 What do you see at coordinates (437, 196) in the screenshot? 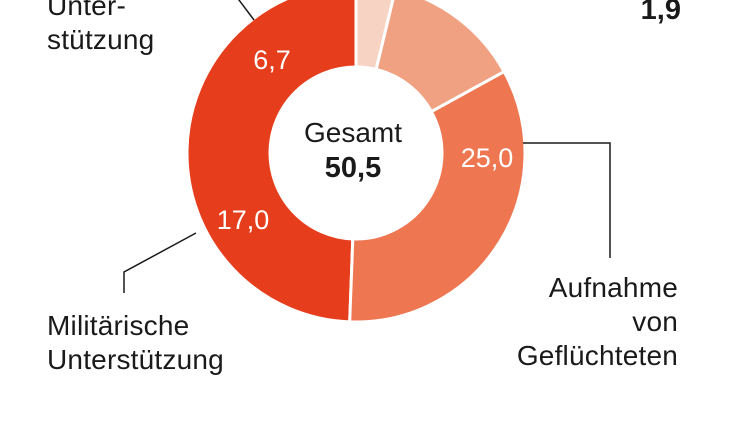
I see `slice-militaerisch` at bounding box center [437, 196].